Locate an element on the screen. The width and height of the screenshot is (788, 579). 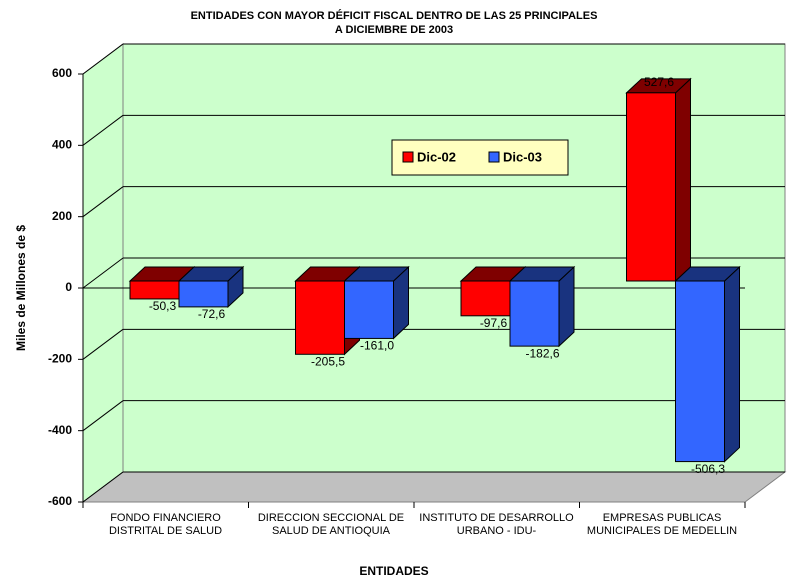
chart-subtitle: A DICIEMBRE DE 2003 is located at coordinates (394, 30).